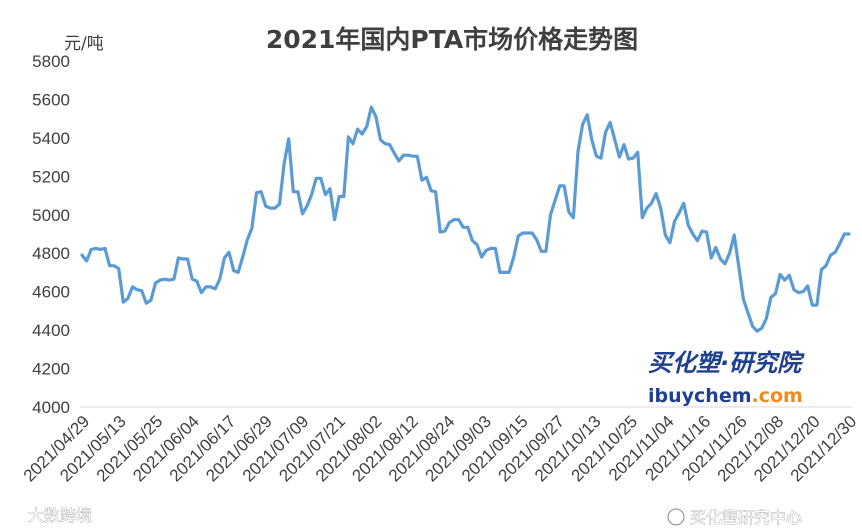 The height and width of the screenshot is (531, 862). What do you see at coordinates (676, 517) in the screenshot?
I see `wechat-logo-icon` at bounding box center [676, 517].